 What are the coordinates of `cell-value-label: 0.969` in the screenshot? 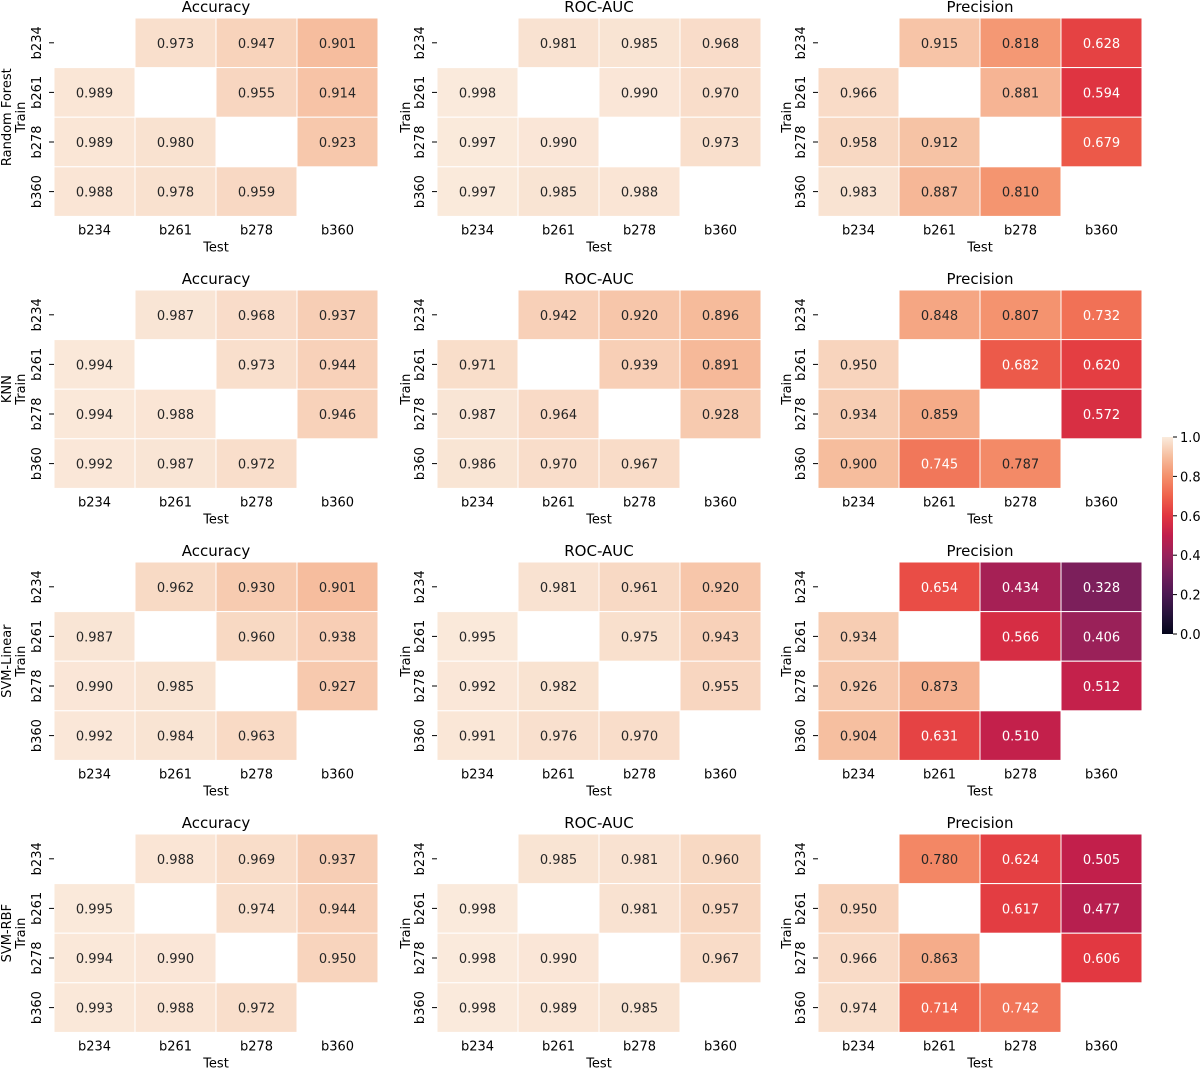 It's located at (256, 860).